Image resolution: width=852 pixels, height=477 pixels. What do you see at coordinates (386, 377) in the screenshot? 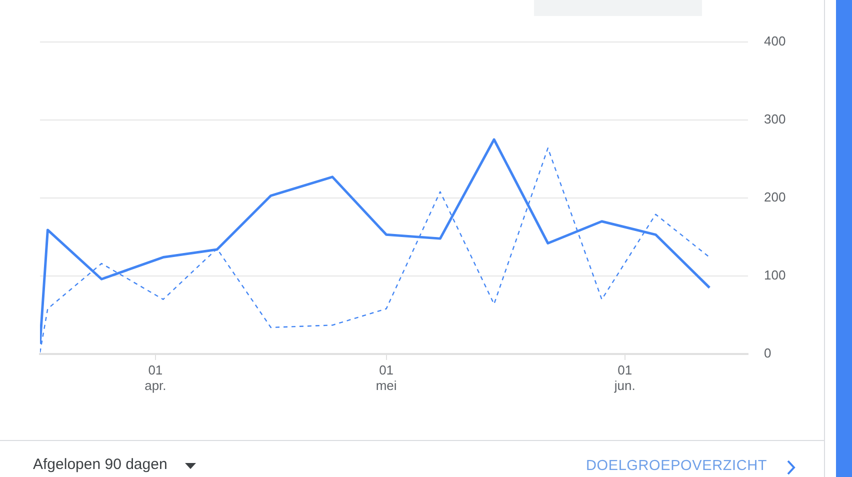
I see `x-tick-label: 01 mei` at bounding box center [386, 377].